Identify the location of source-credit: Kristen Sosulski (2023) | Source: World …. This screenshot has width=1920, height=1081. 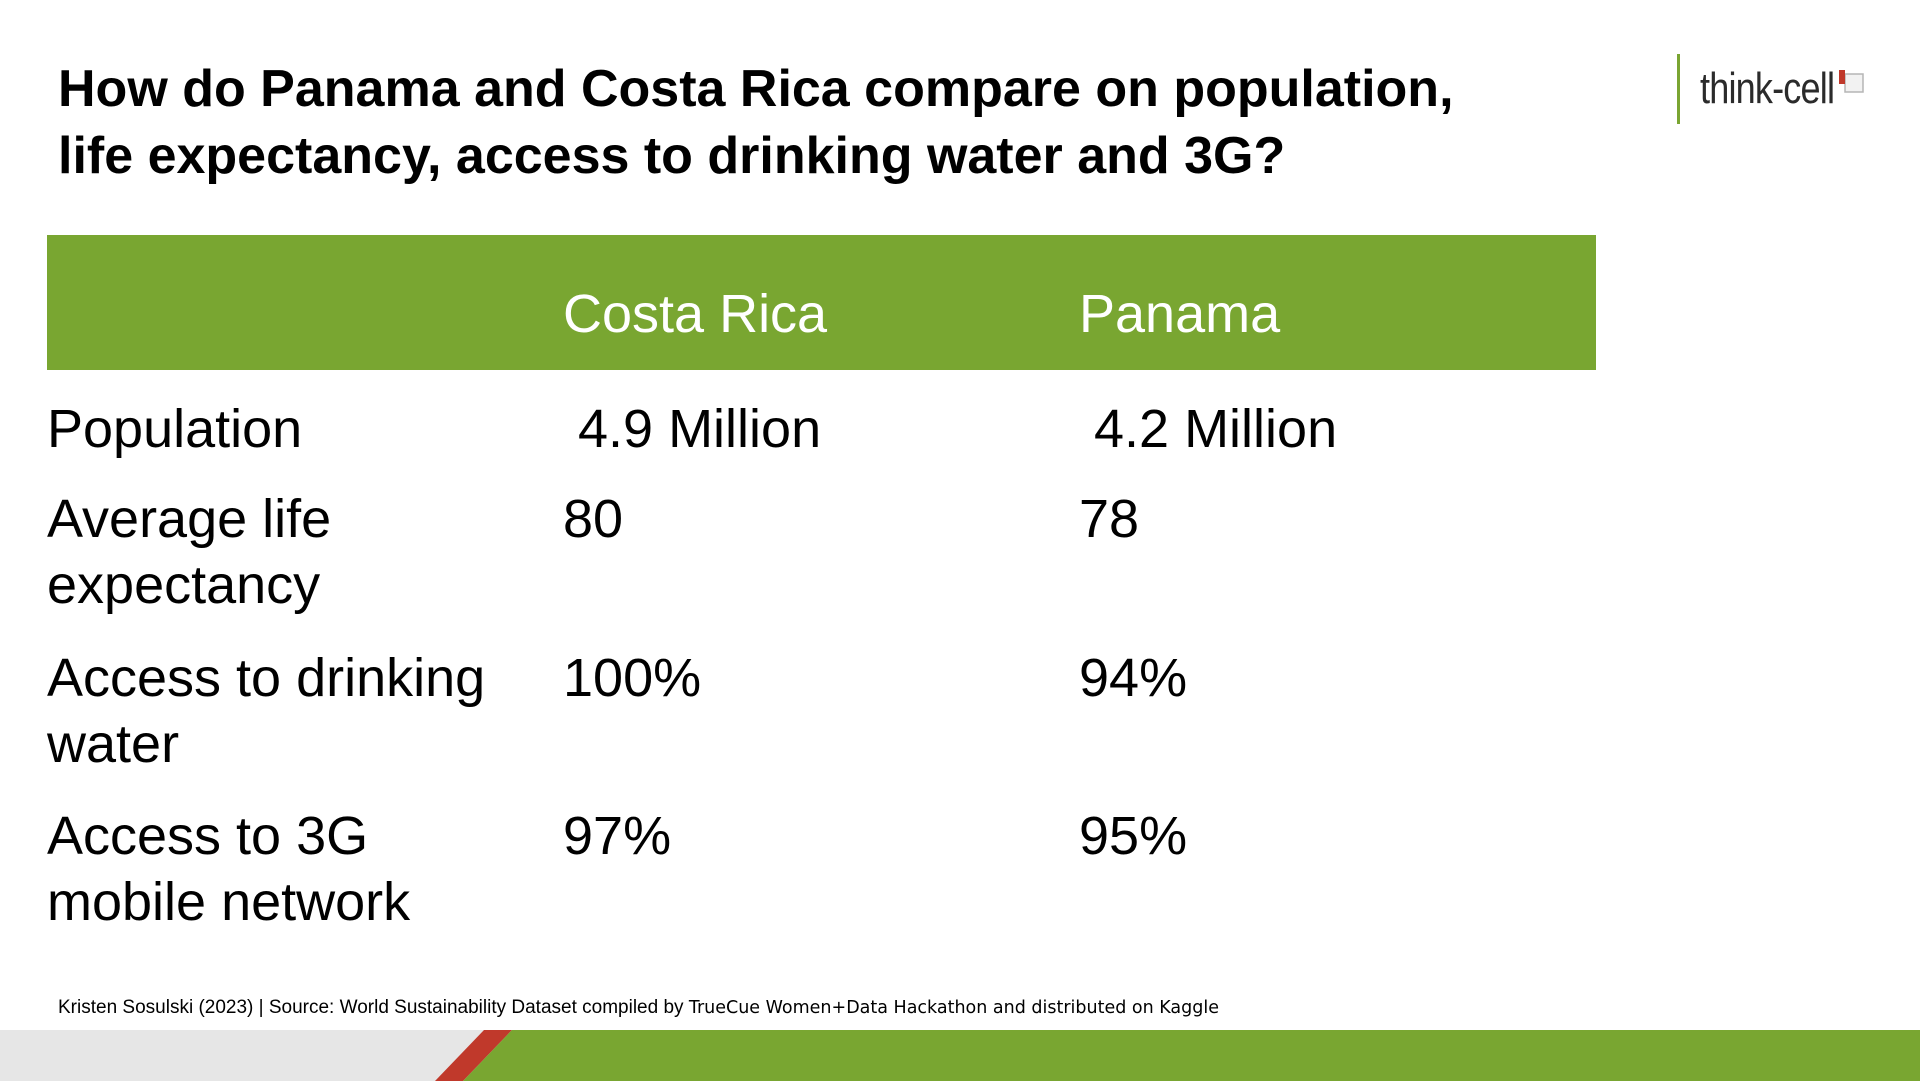
(638, 1008).